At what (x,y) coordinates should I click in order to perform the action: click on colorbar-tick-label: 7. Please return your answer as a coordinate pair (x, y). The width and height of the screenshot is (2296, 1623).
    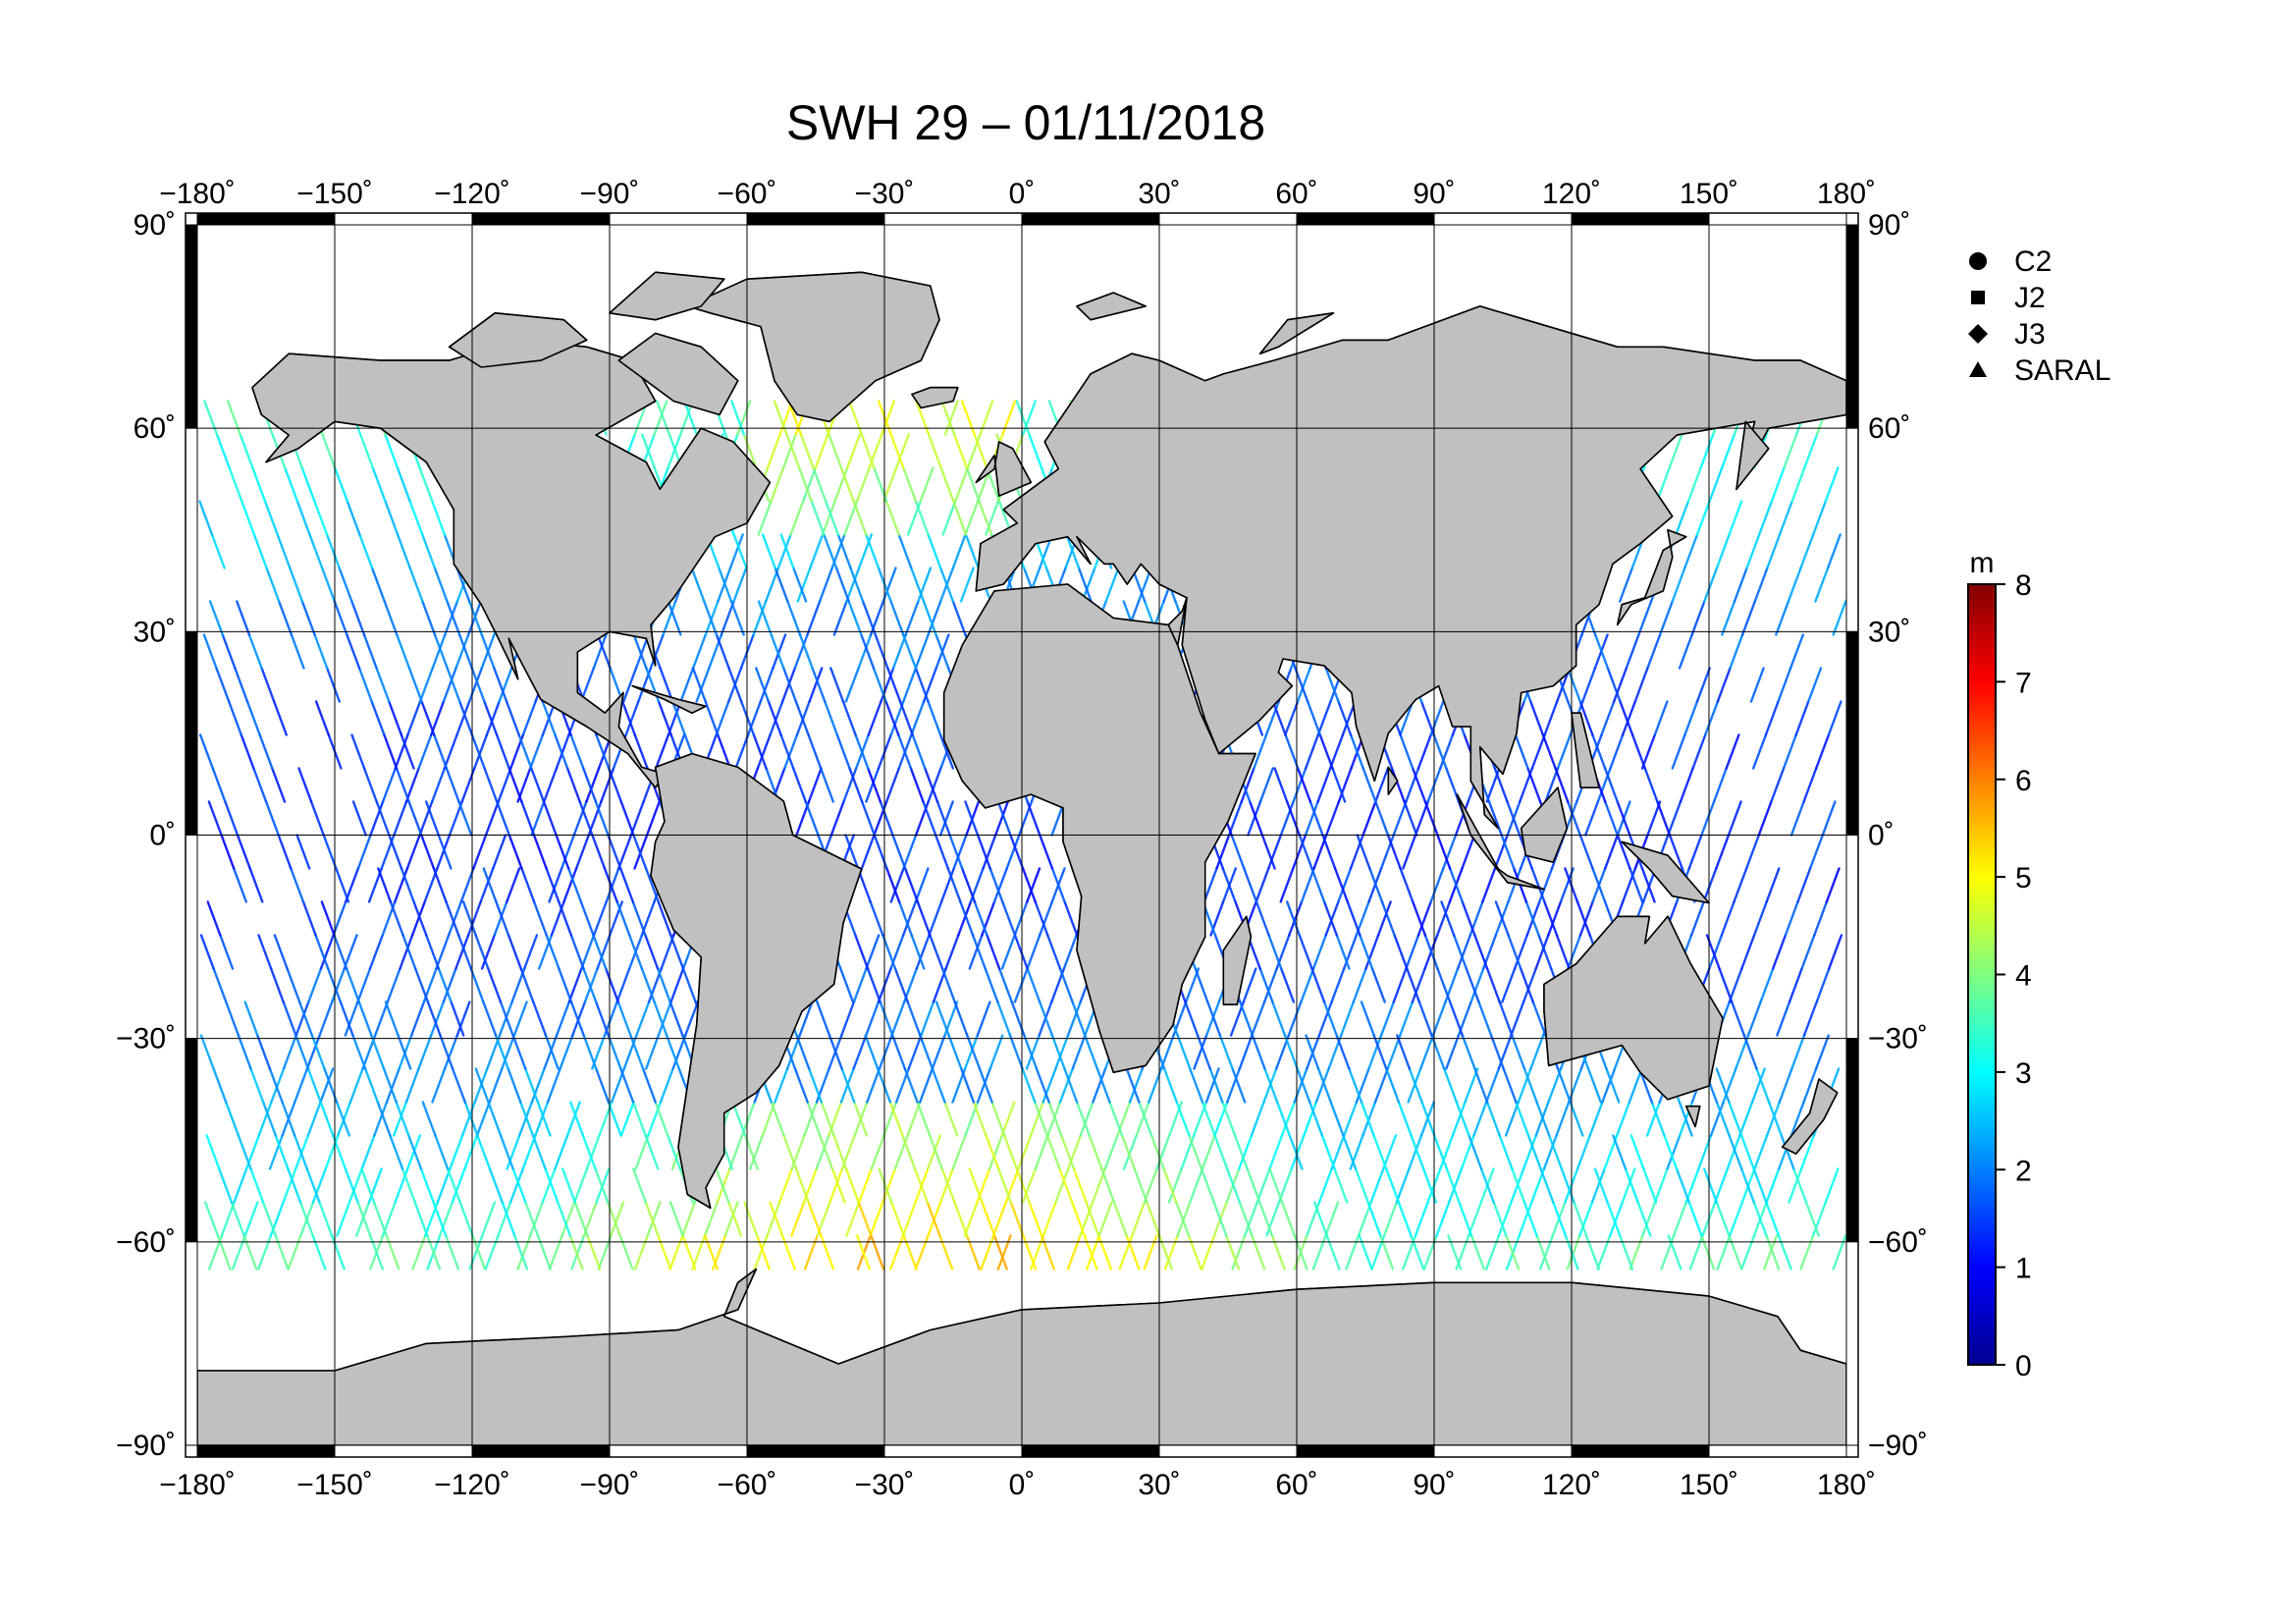
    Looking at the image, I should click on (2024, 683).